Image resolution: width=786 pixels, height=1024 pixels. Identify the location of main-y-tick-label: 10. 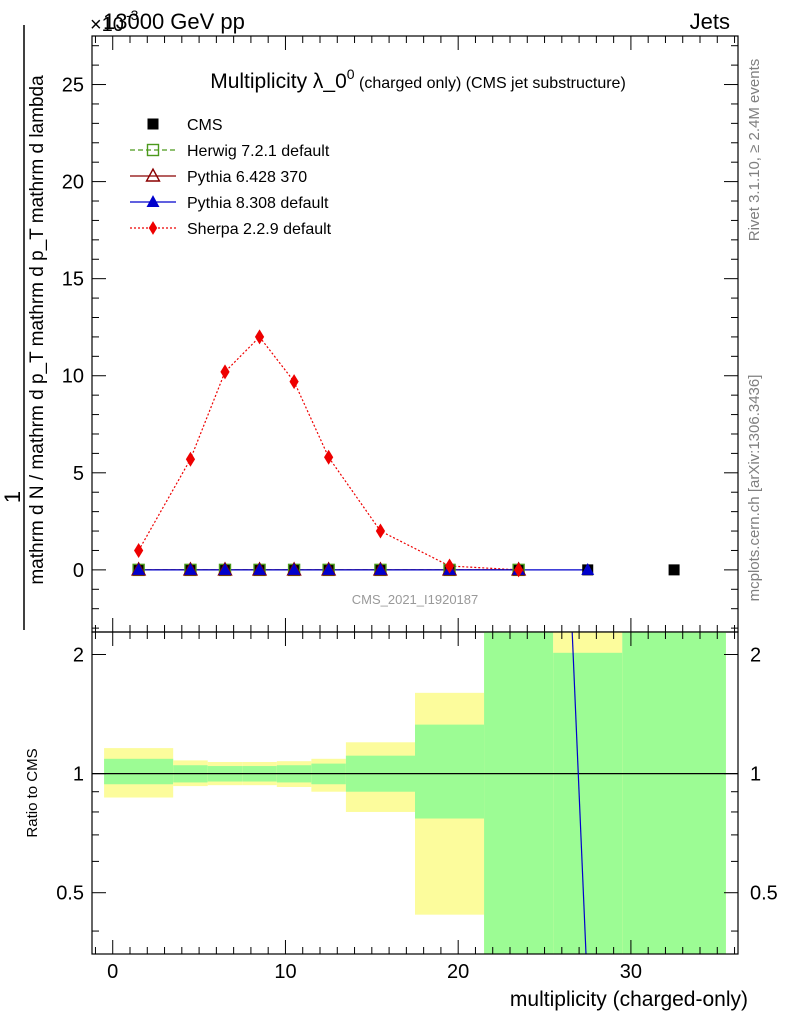
(73, 377).